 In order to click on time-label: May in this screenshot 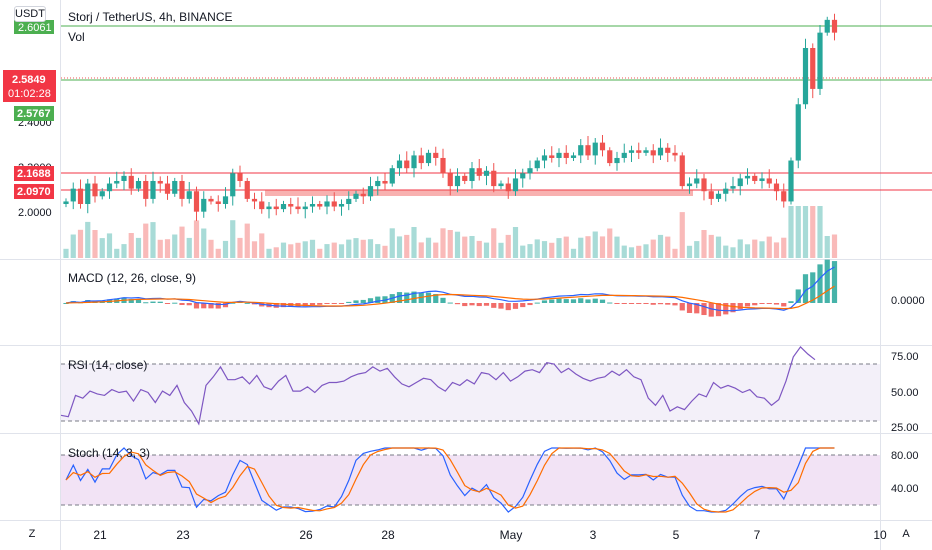, I will do `click(511, 535)`.